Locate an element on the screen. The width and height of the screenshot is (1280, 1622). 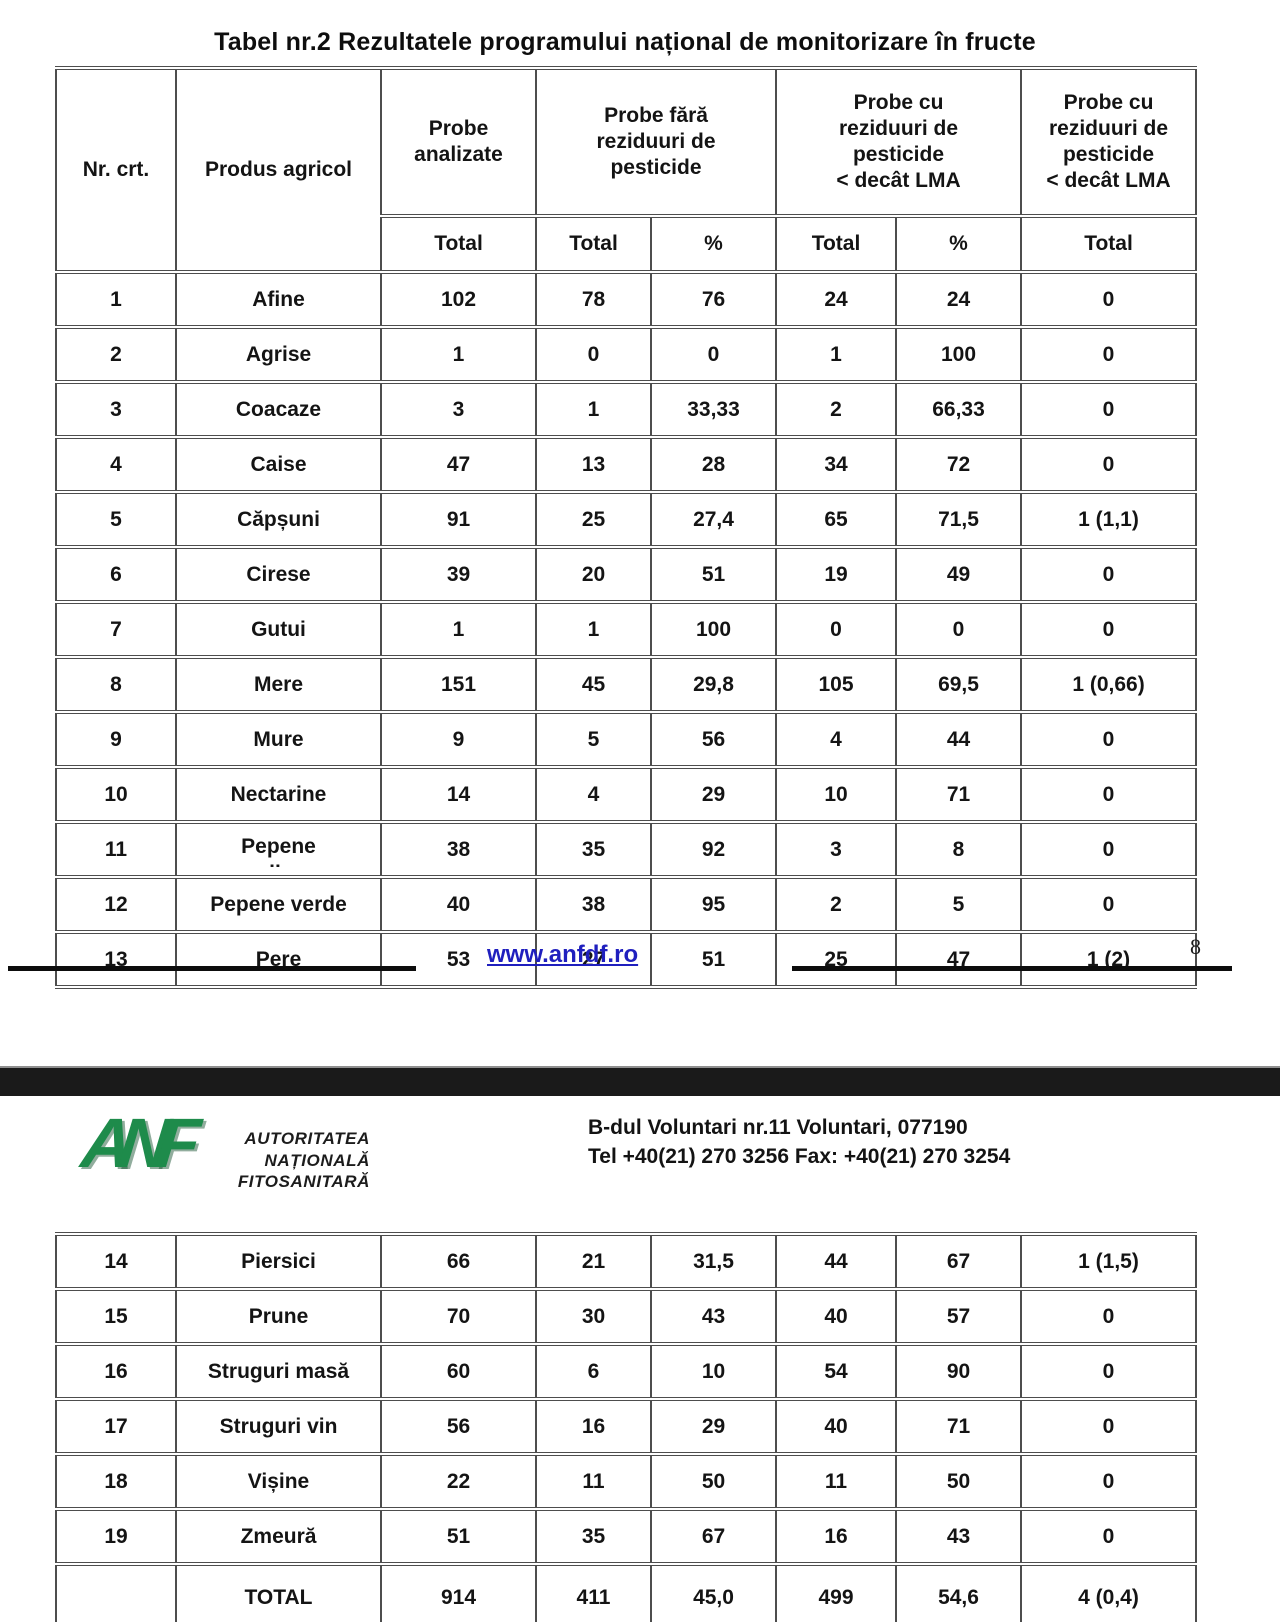
product-cell: Cirese is located at coordinates (278, 574).